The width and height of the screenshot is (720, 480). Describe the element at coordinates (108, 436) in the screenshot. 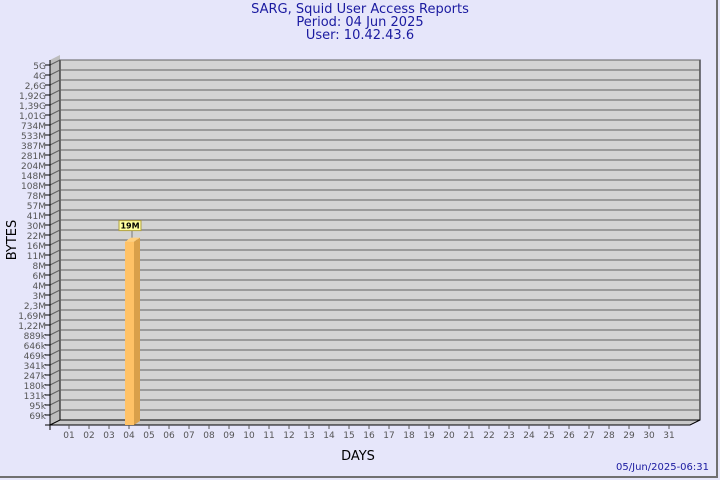

I see `x-tick-label: 03` at that location.